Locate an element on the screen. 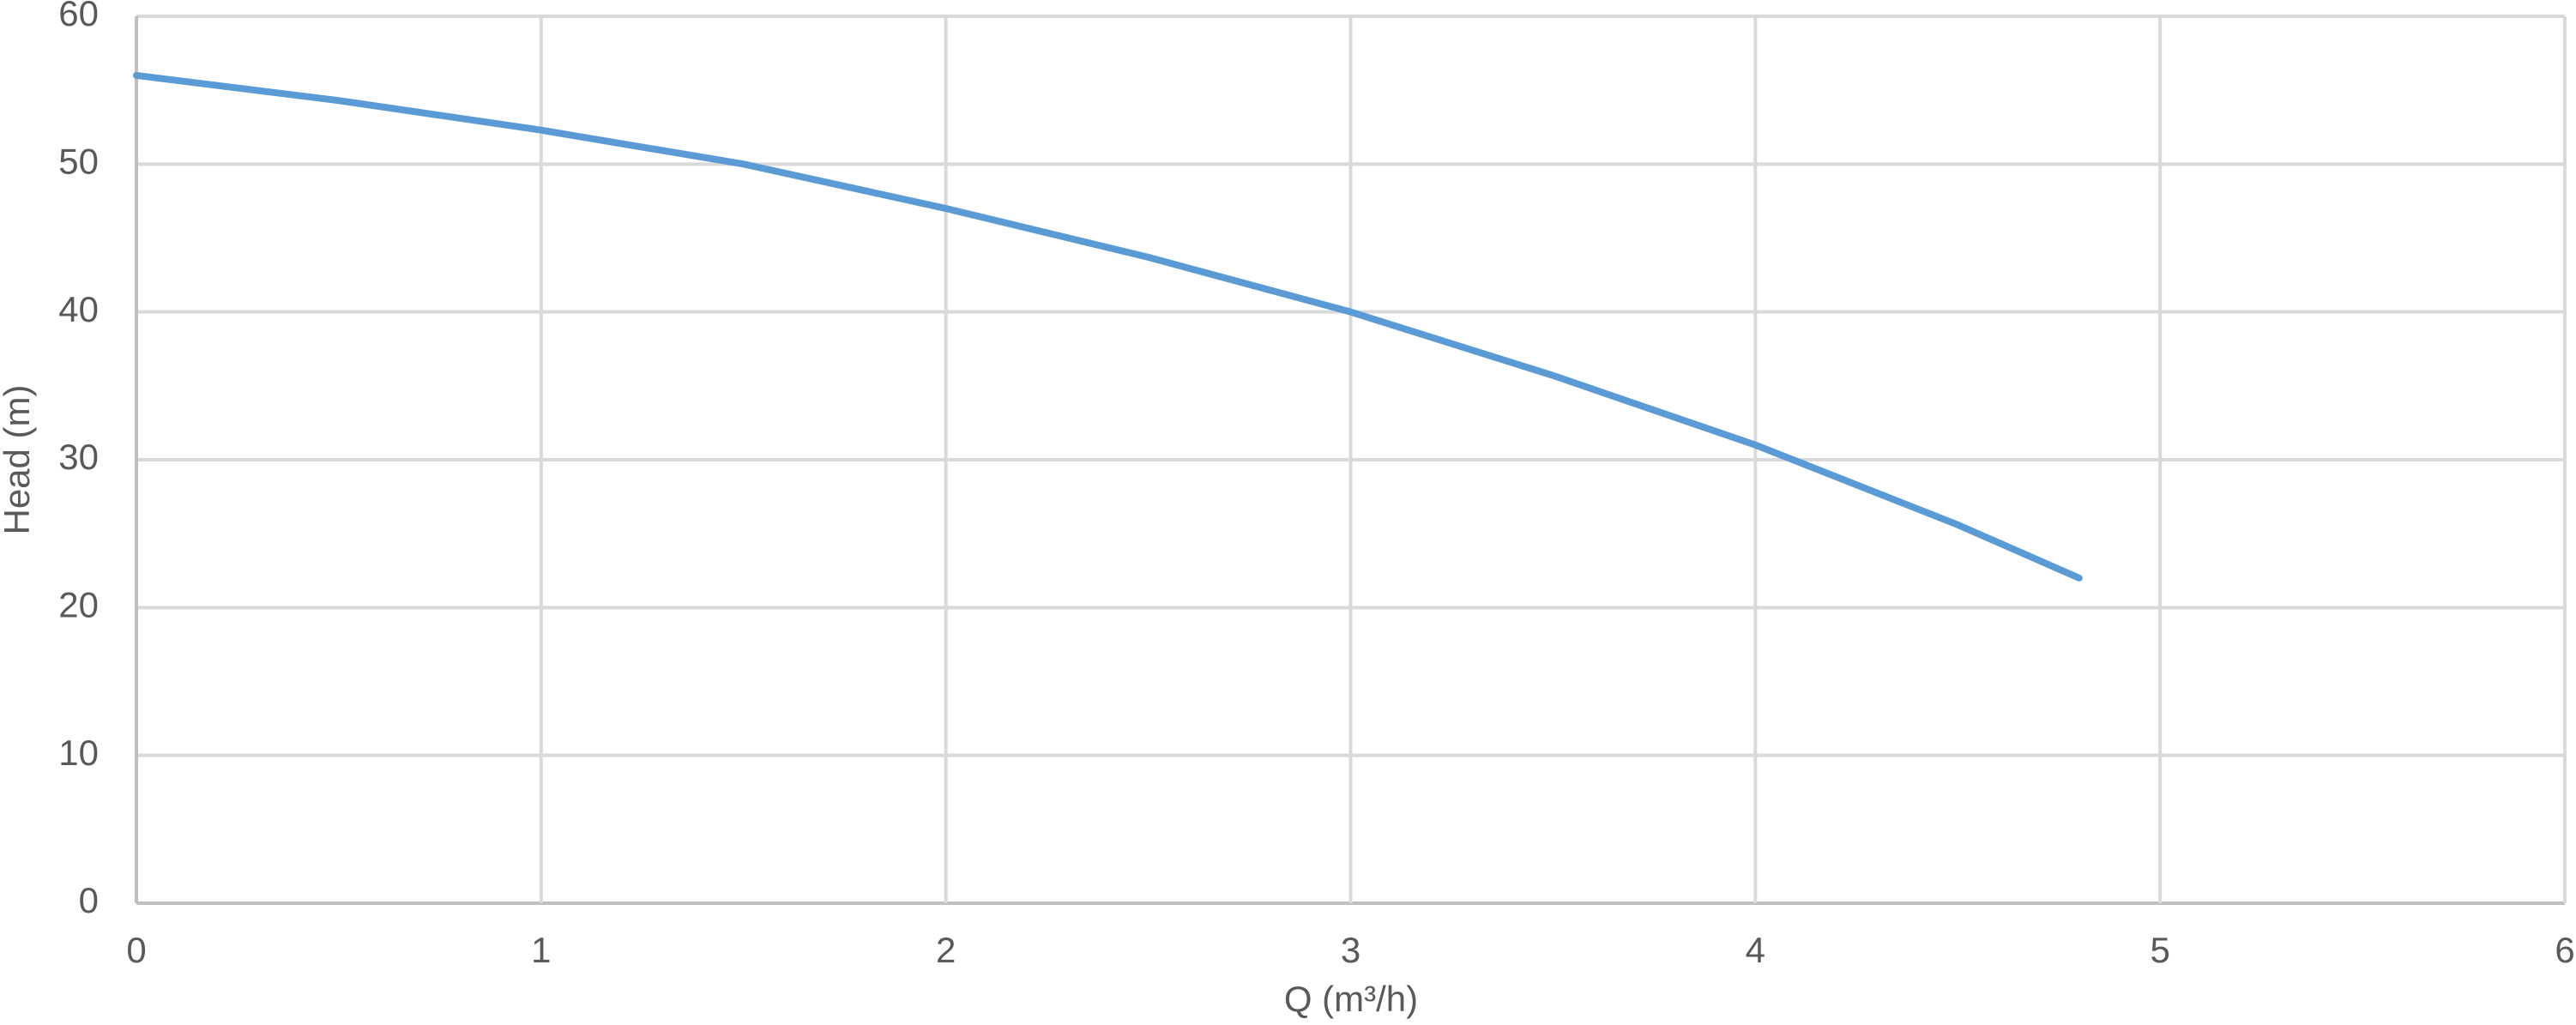 The height and width of the screenshot is (1025, 2576). y-tick-label: 30 is located at coordinates (78, 457).